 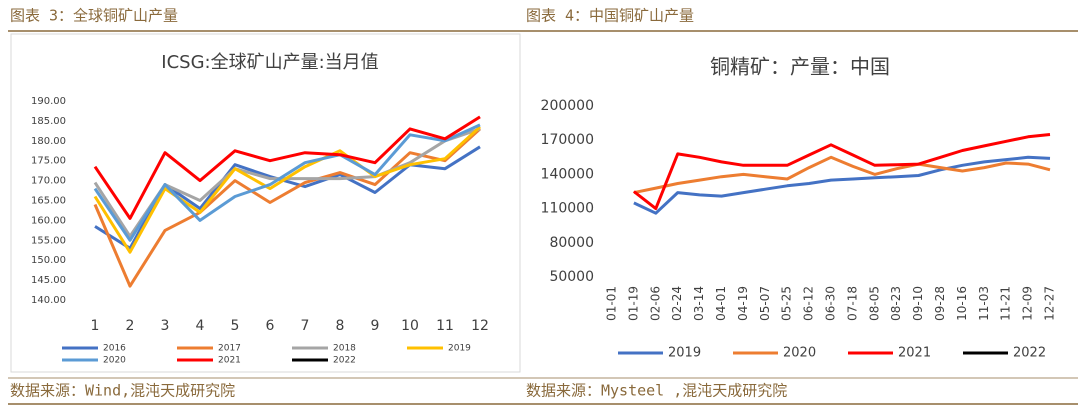 What do you see at coordinates (48, 260) in the screenshot?
I see `y-tick-label: 150.00` at bounding box center [48, 260].